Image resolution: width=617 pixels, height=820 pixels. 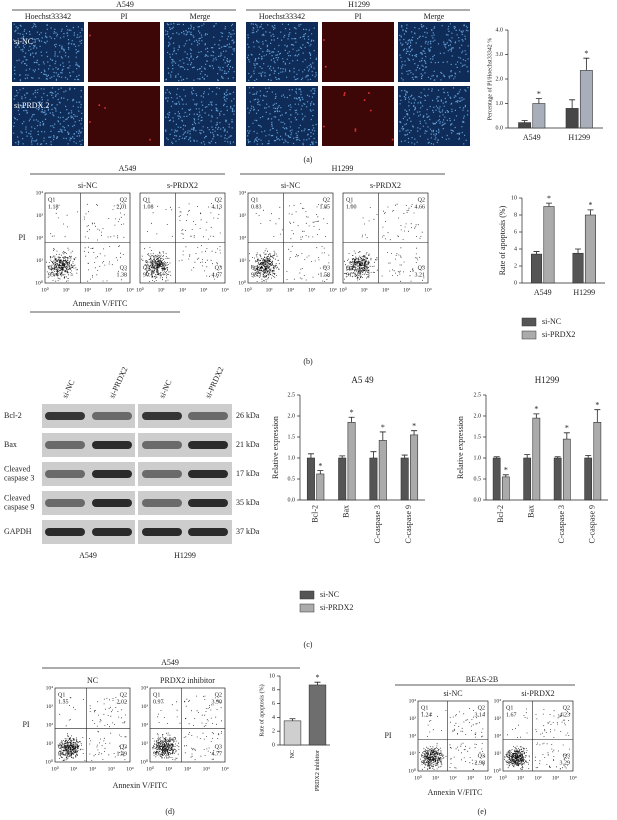 I want to click on protein-label: Bcl-2, so click(x=13, y=415).